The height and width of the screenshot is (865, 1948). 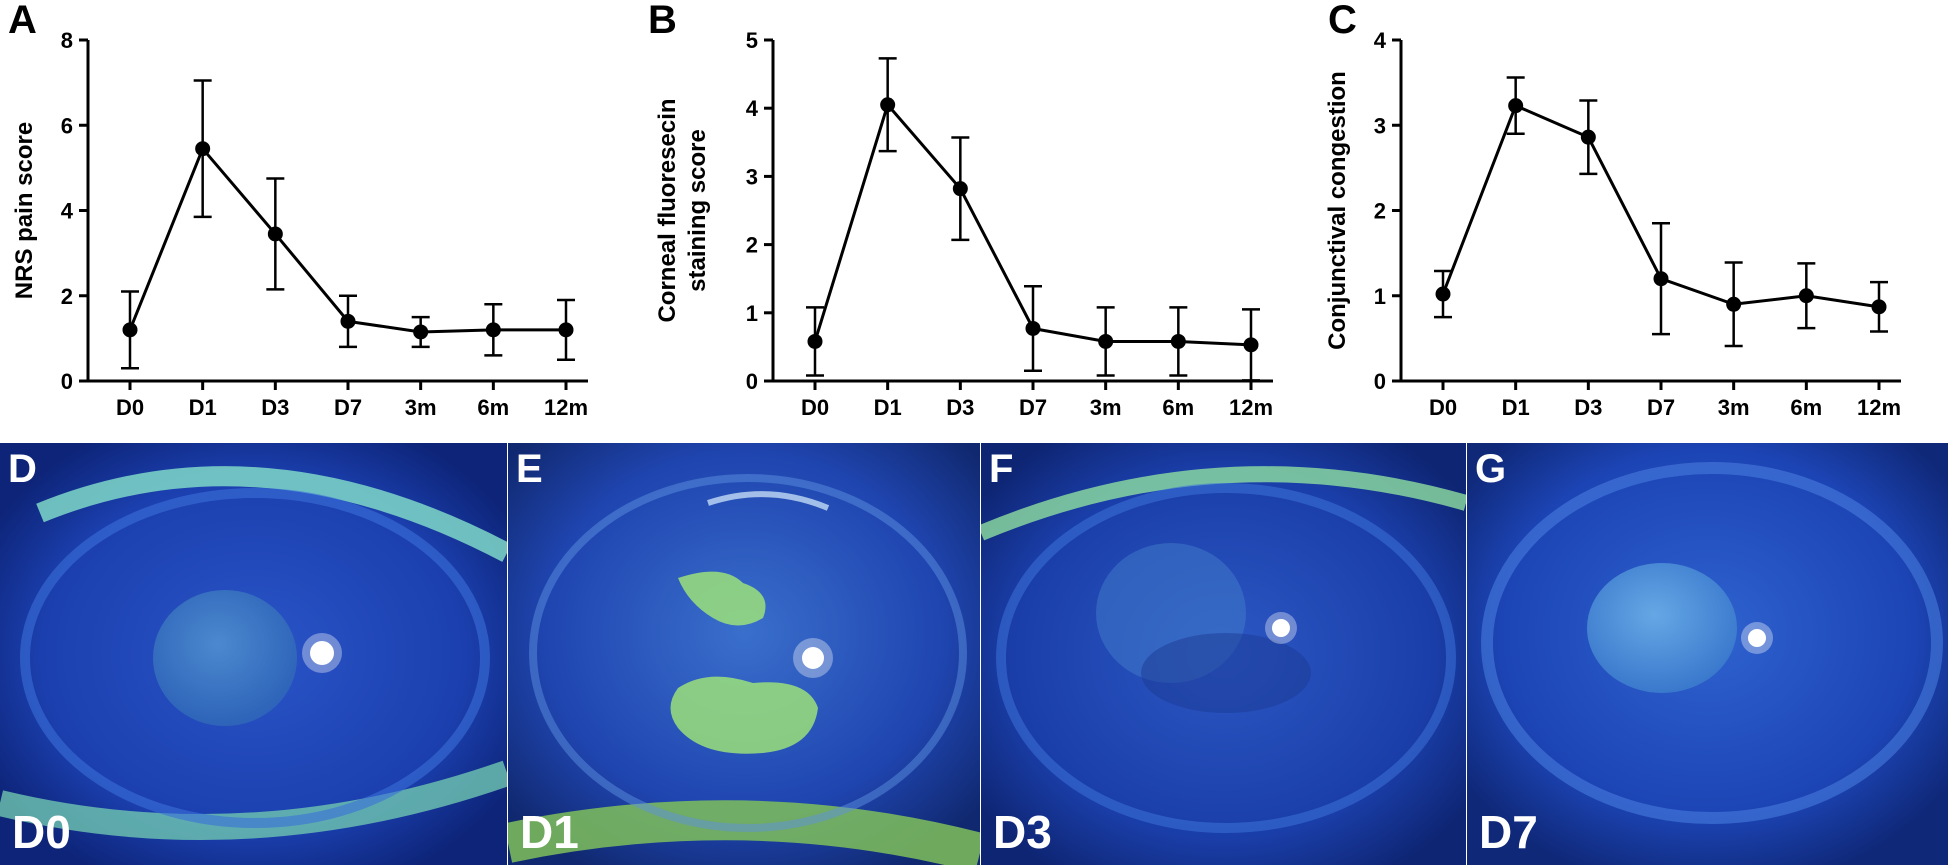 What do you see at coordinates (1516, 407) in the screenshot?
I see `x-tick-label-2-1: D1` at bounding box center [1516, 407].